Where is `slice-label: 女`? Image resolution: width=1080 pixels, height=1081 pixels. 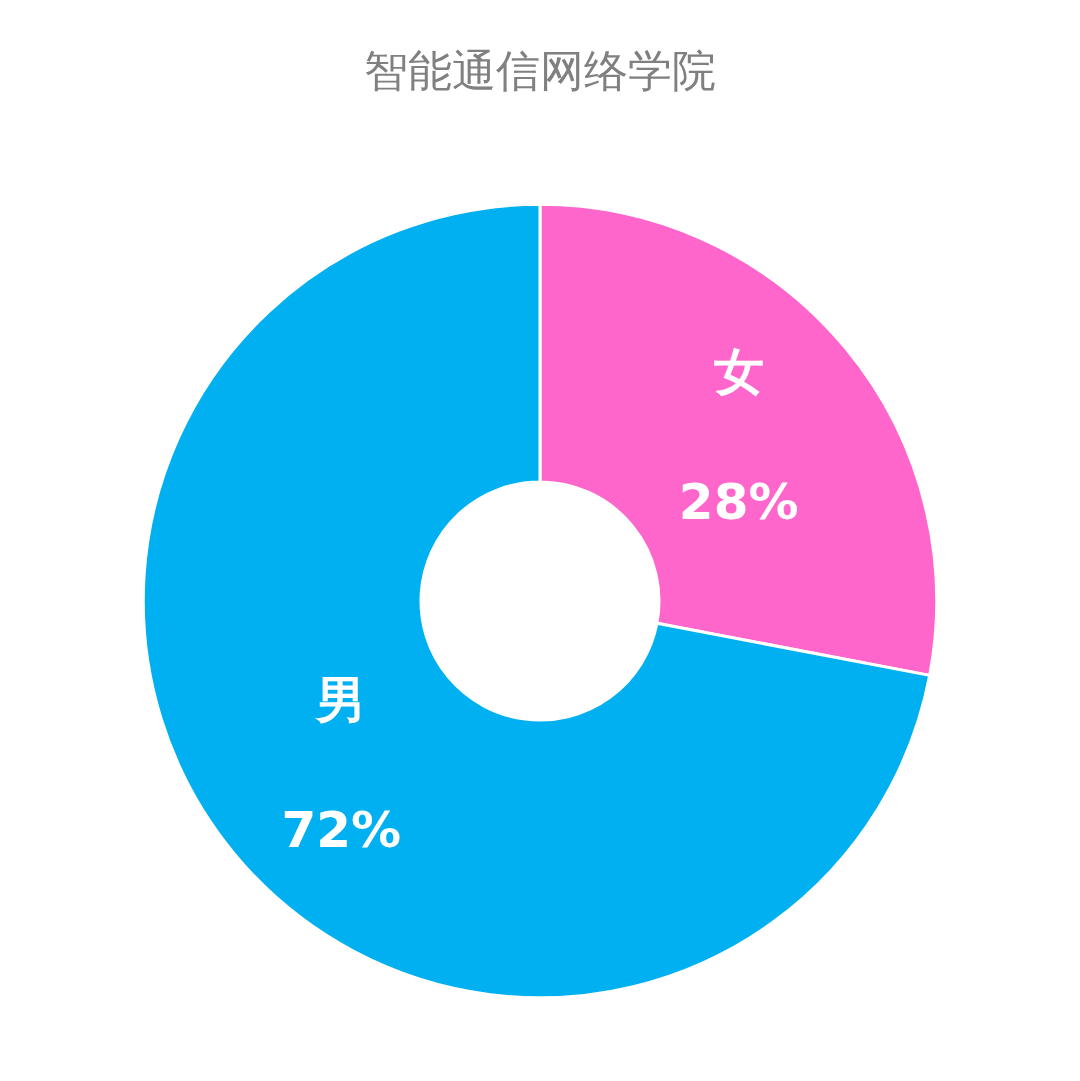 slice-label: 女 is located at coordinates (738, 371).